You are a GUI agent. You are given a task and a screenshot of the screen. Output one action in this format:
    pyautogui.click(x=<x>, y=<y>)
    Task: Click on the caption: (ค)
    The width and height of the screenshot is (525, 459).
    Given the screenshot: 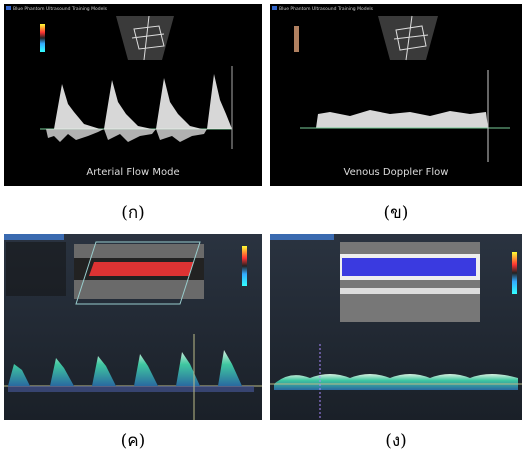 What is the action you would take?
    pyautogui.click(x=133, y=441)
    